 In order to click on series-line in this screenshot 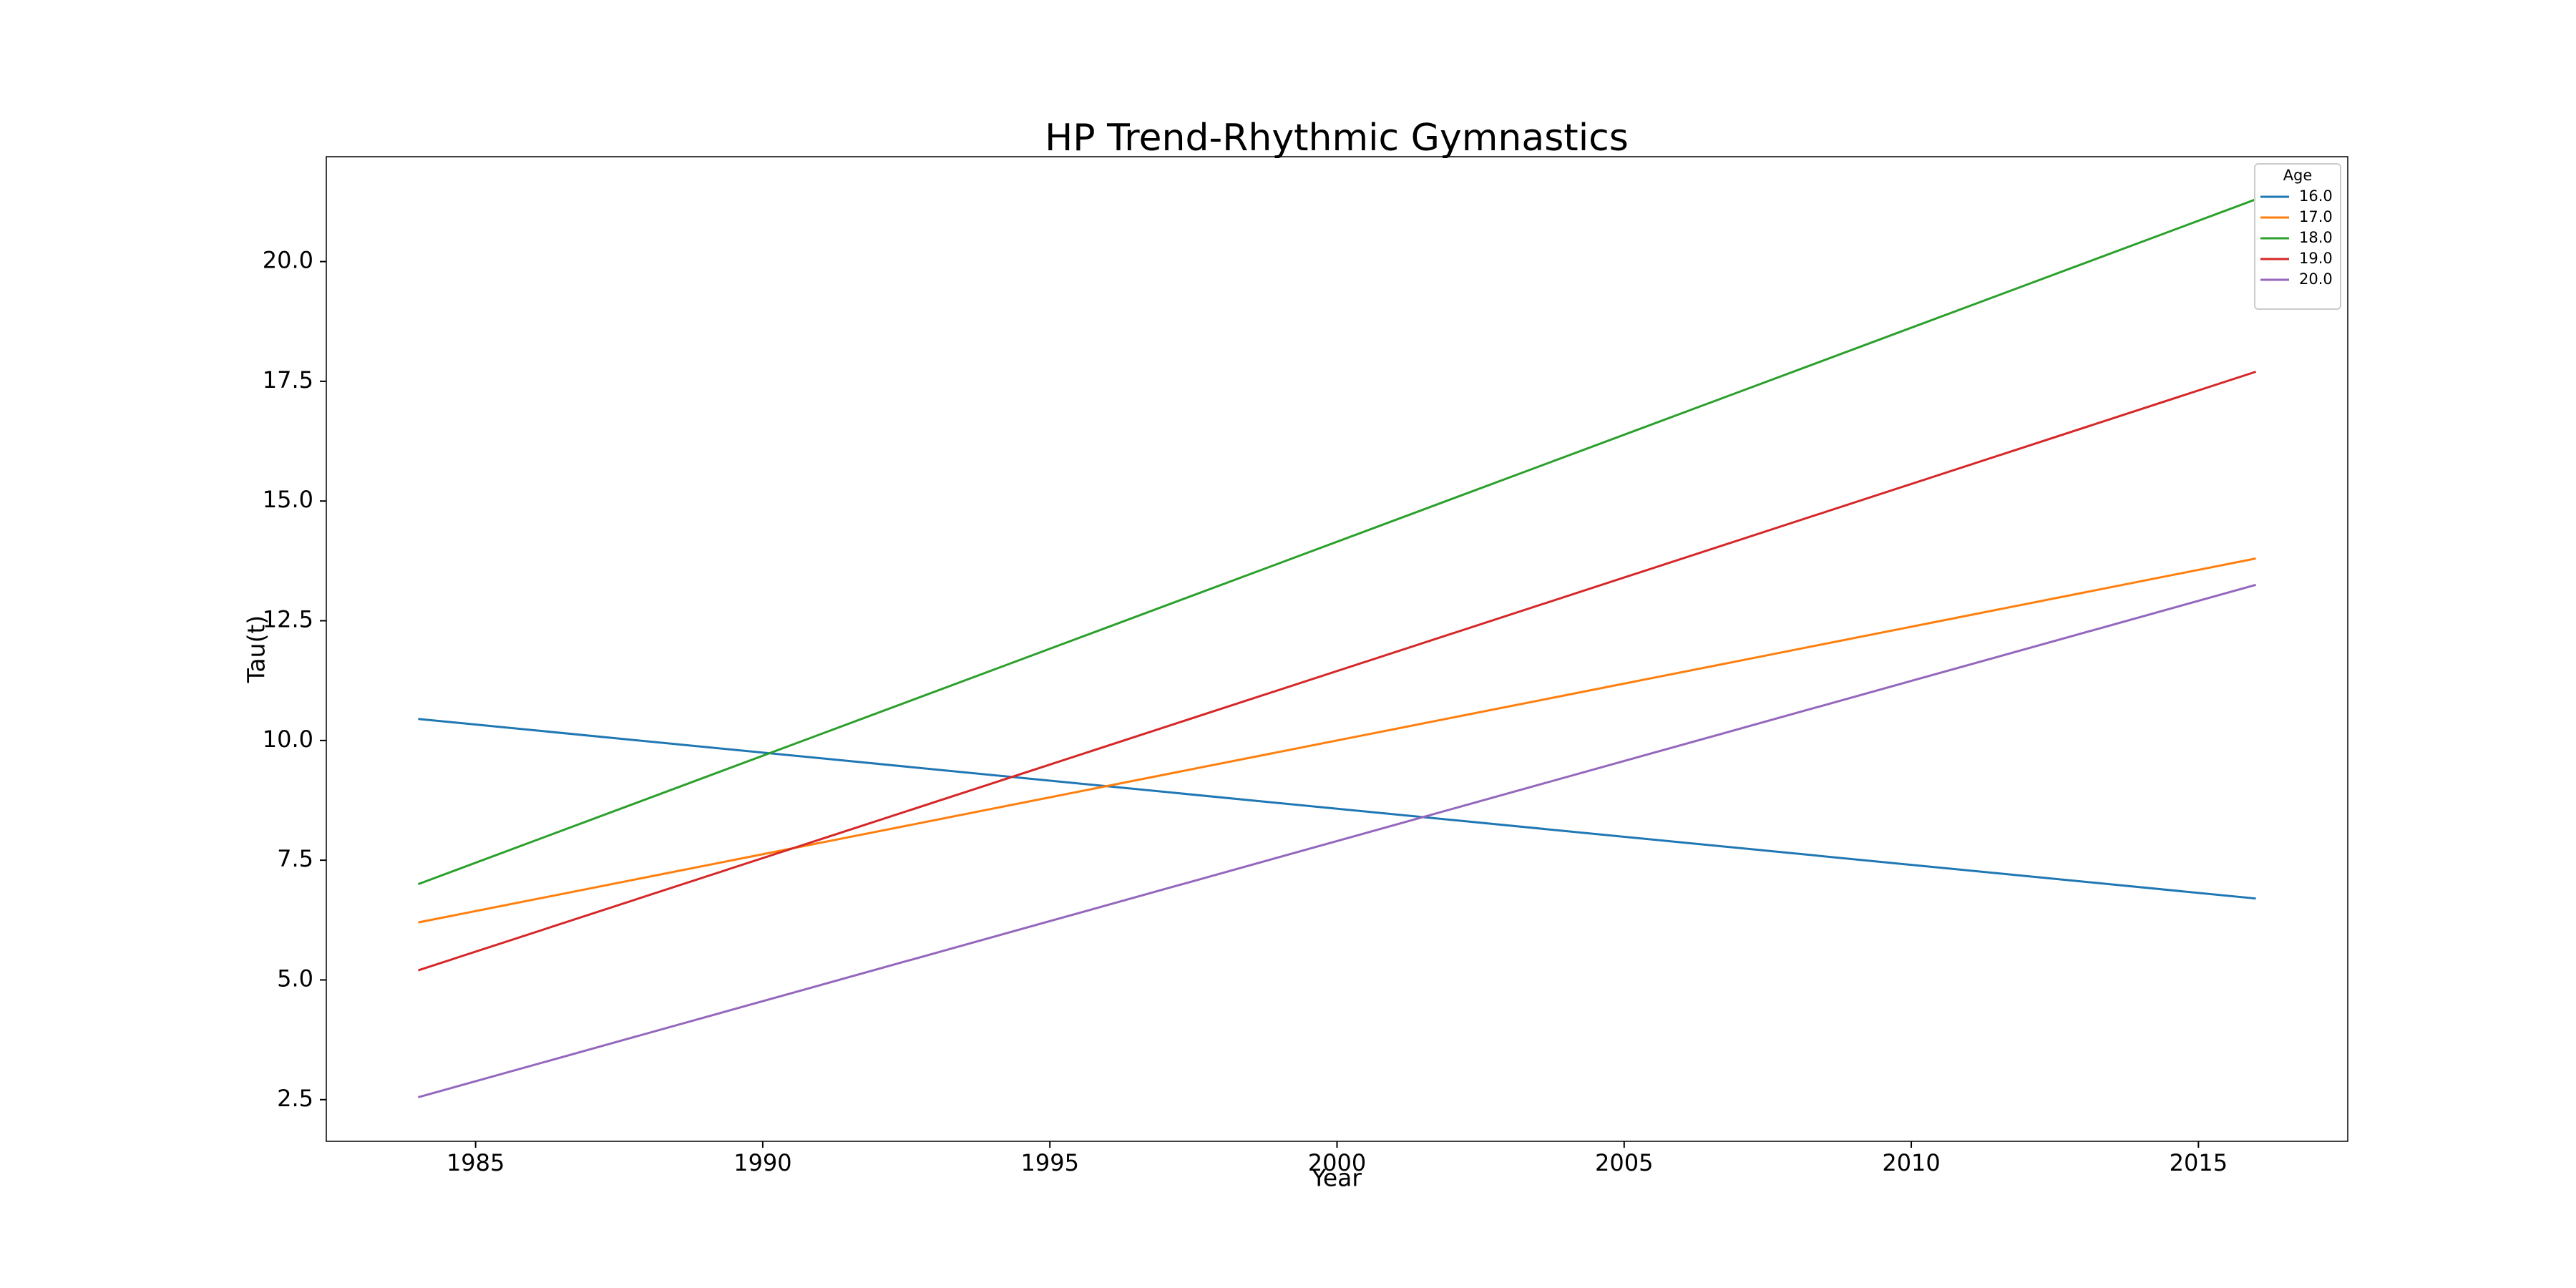, I will do `click(1337, 809)`.